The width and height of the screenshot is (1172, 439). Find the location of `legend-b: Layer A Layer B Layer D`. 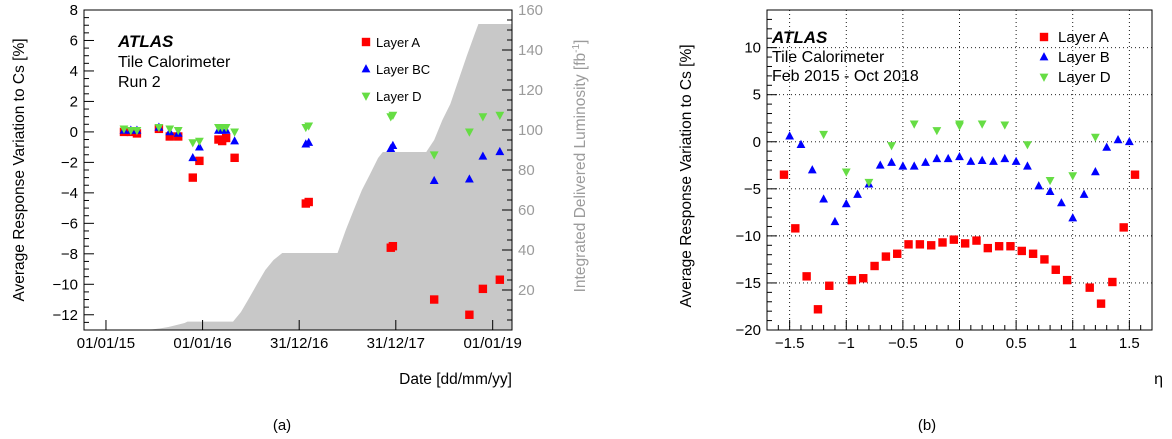

legend-b: Layer A Layer B Layer D is located at coordinates (1075, 57).